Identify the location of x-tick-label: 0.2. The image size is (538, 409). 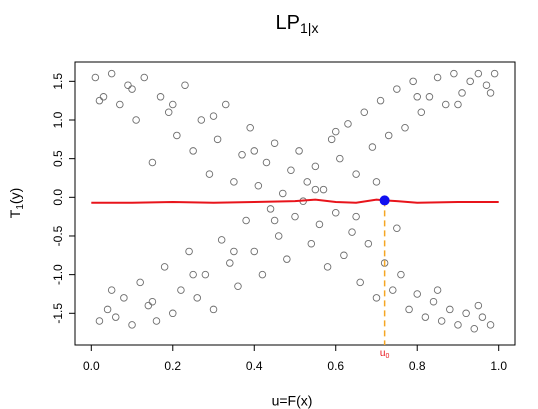
(172, 366).